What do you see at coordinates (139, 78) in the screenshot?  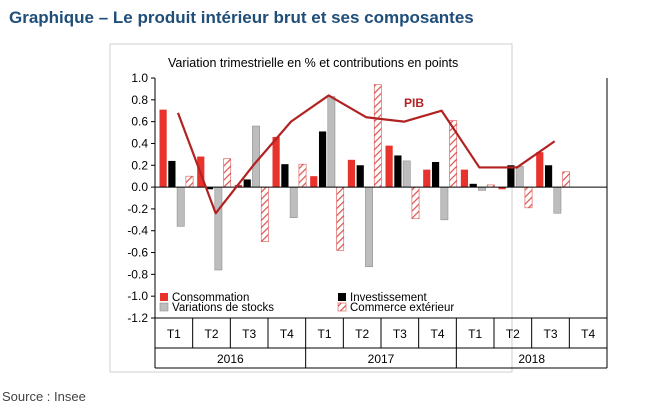 I see `y-tick-label: 1.0` at bounding box center [139, 78].